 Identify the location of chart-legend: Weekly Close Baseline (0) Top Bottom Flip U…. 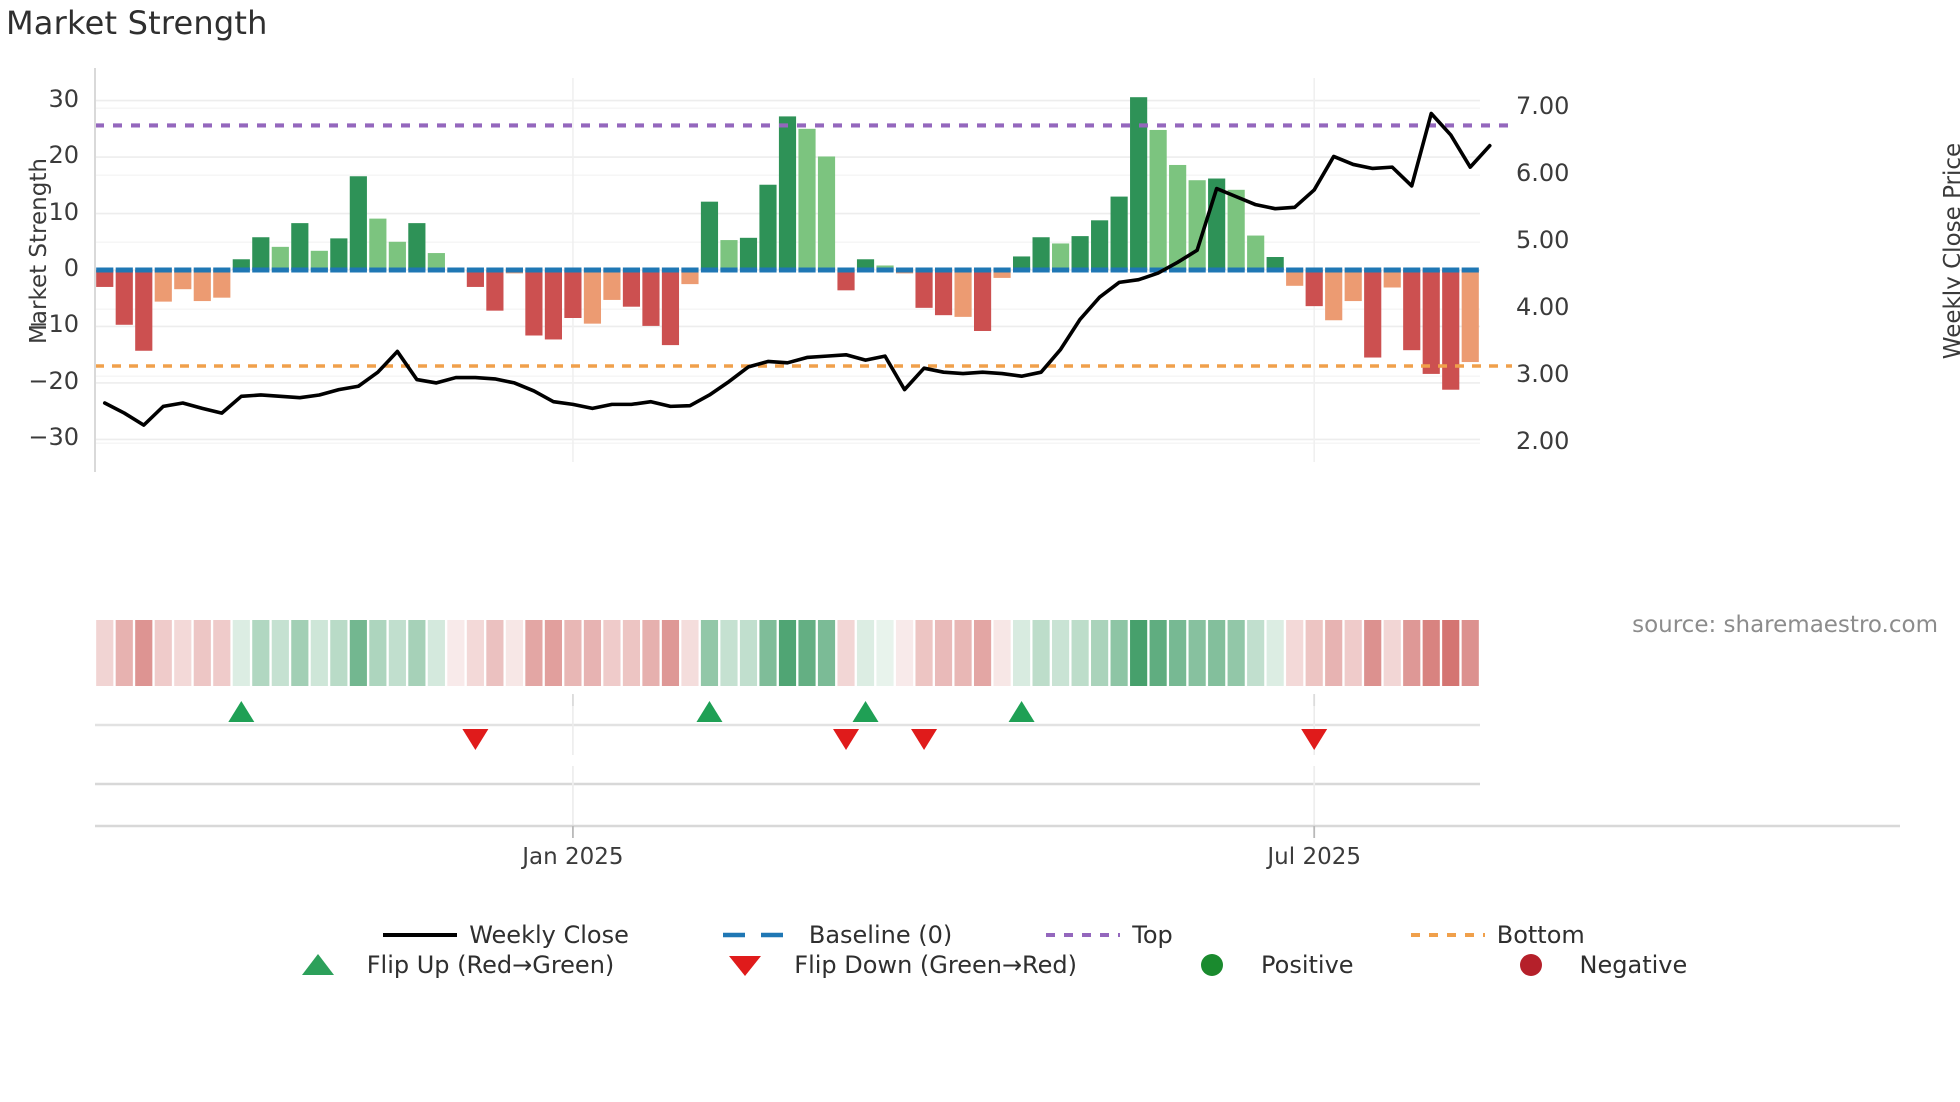
(980, 950).